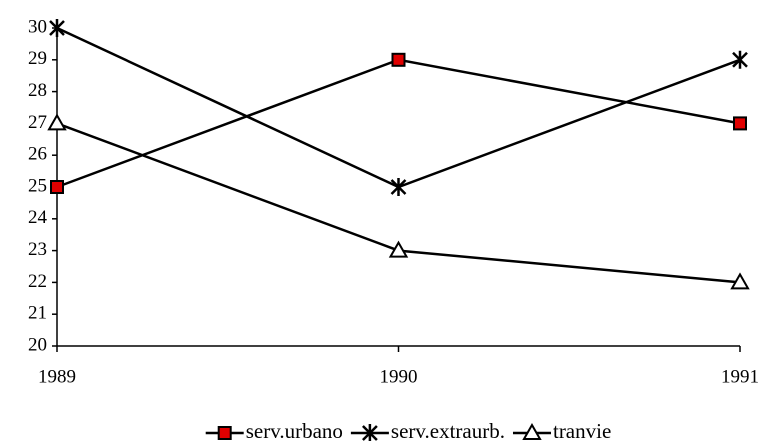 Image resolution: width=760 pixels, height=441 pixels. What do you see at coordinates (37, 122) in the screenshot?
I see `y-tick-label: 27` at bounding box center [37, 122].